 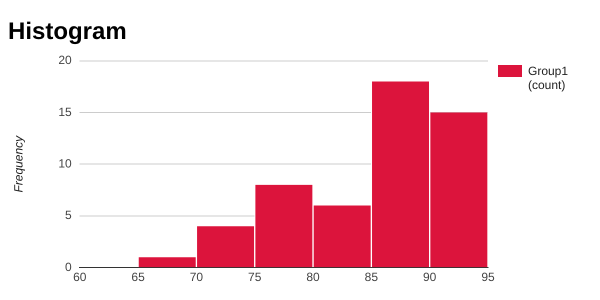 What do you see at coordinates (68, 215) in the screenshot?
I see `y-tick-label: 5` at bounding box center [68, 215].